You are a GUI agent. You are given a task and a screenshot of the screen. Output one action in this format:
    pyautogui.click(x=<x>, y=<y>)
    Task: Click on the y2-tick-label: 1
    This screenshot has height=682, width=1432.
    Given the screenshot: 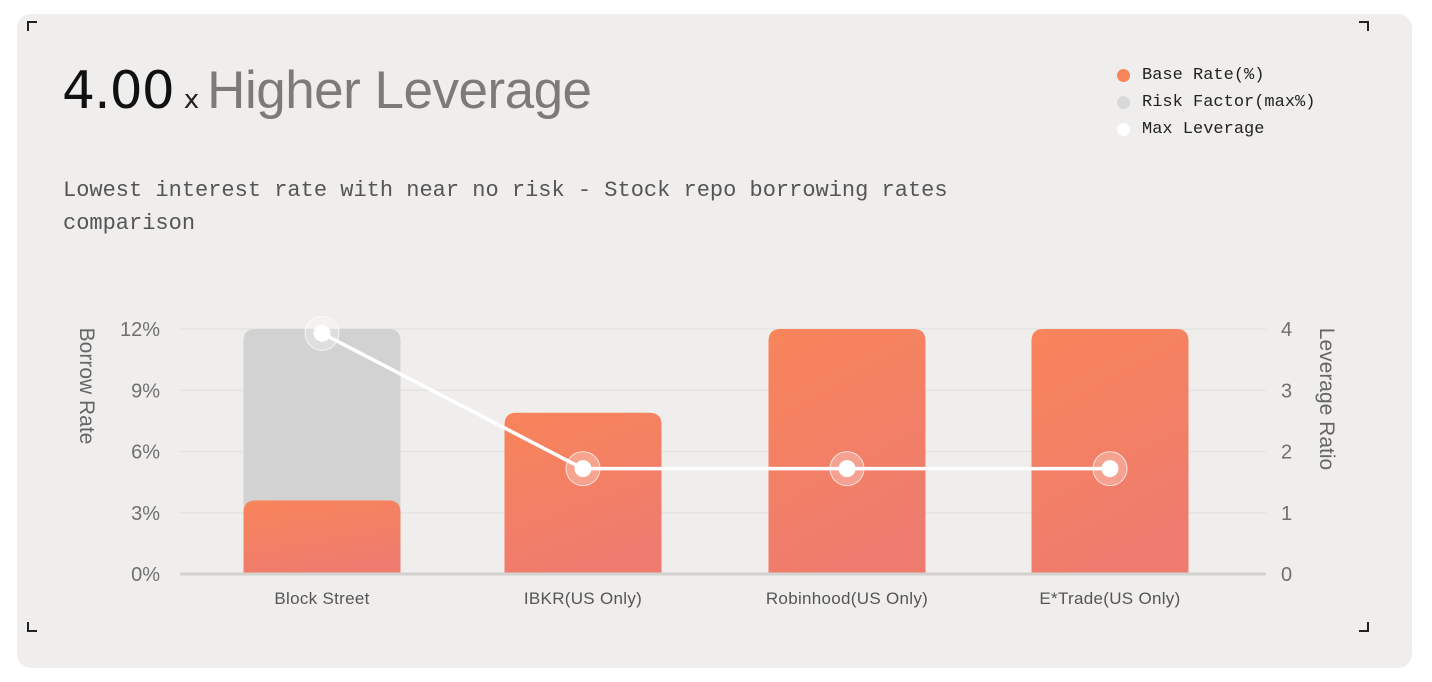 What is the action you would take?
    pyautogui.click(x=1286, y=514)
    